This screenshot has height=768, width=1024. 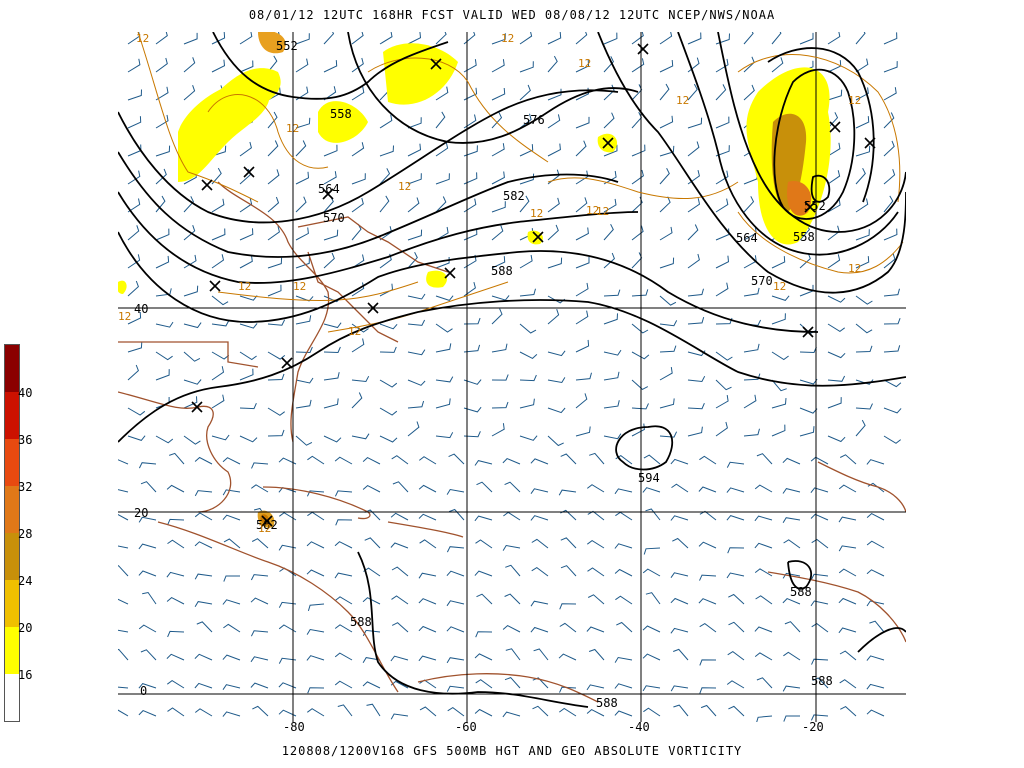 I want to click on contour-label: 582, so click(x=514, y=196).